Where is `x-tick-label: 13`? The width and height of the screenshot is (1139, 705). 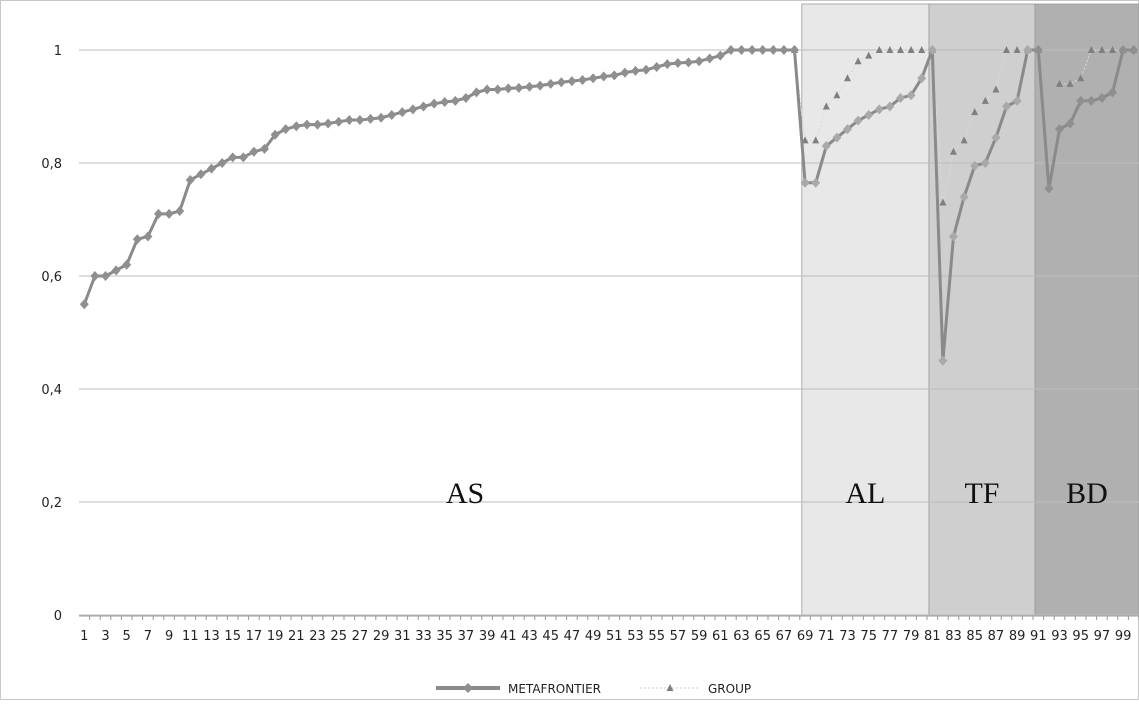 x-tick-label: 13 is located at coordinates (211, 636).